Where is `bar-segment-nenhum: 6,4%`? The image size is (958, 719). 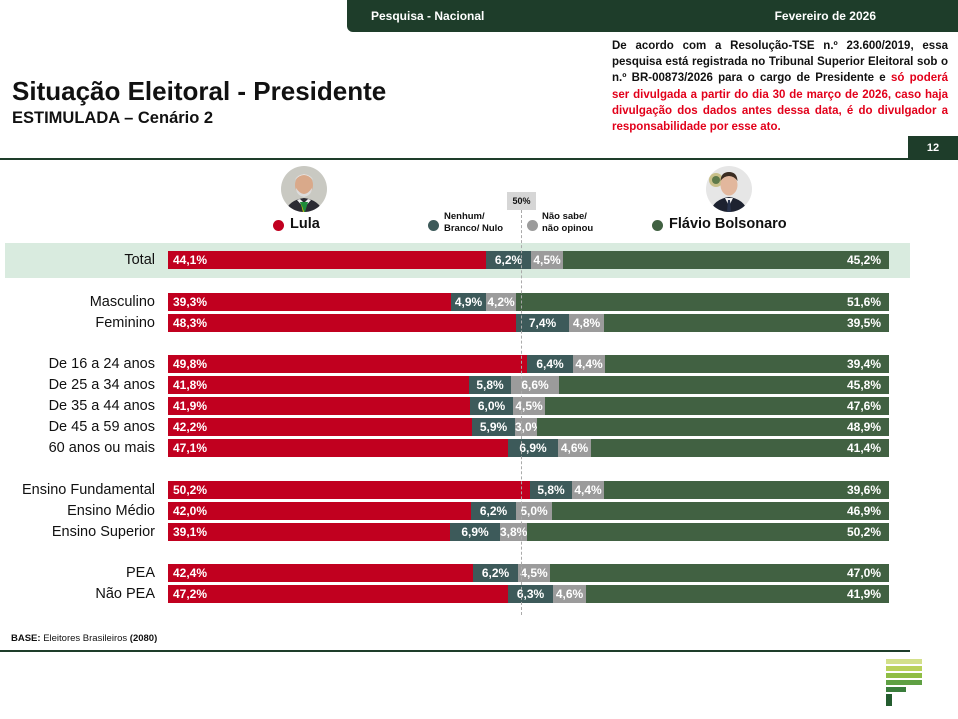 bar-segment-nenhum: 6,4% is located at coordinates (550, 364).